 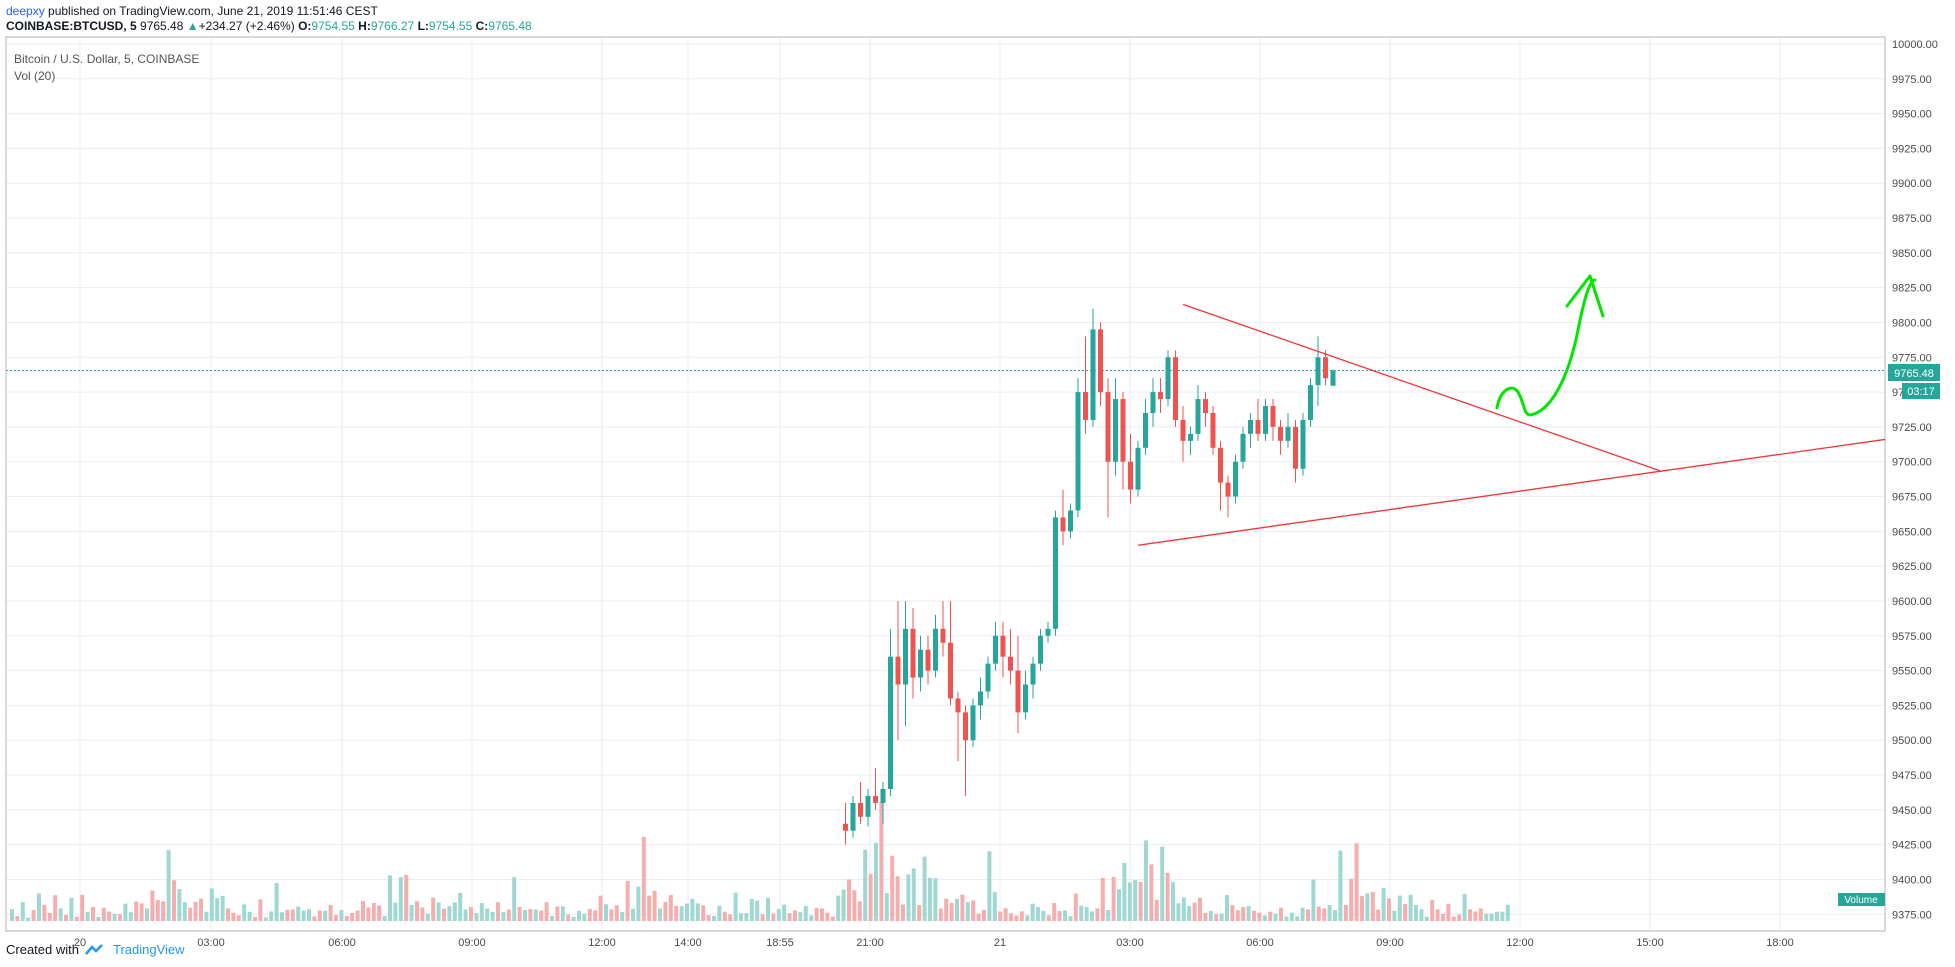 I want to click on author-link: deepxy, so click(x=25, y=11).